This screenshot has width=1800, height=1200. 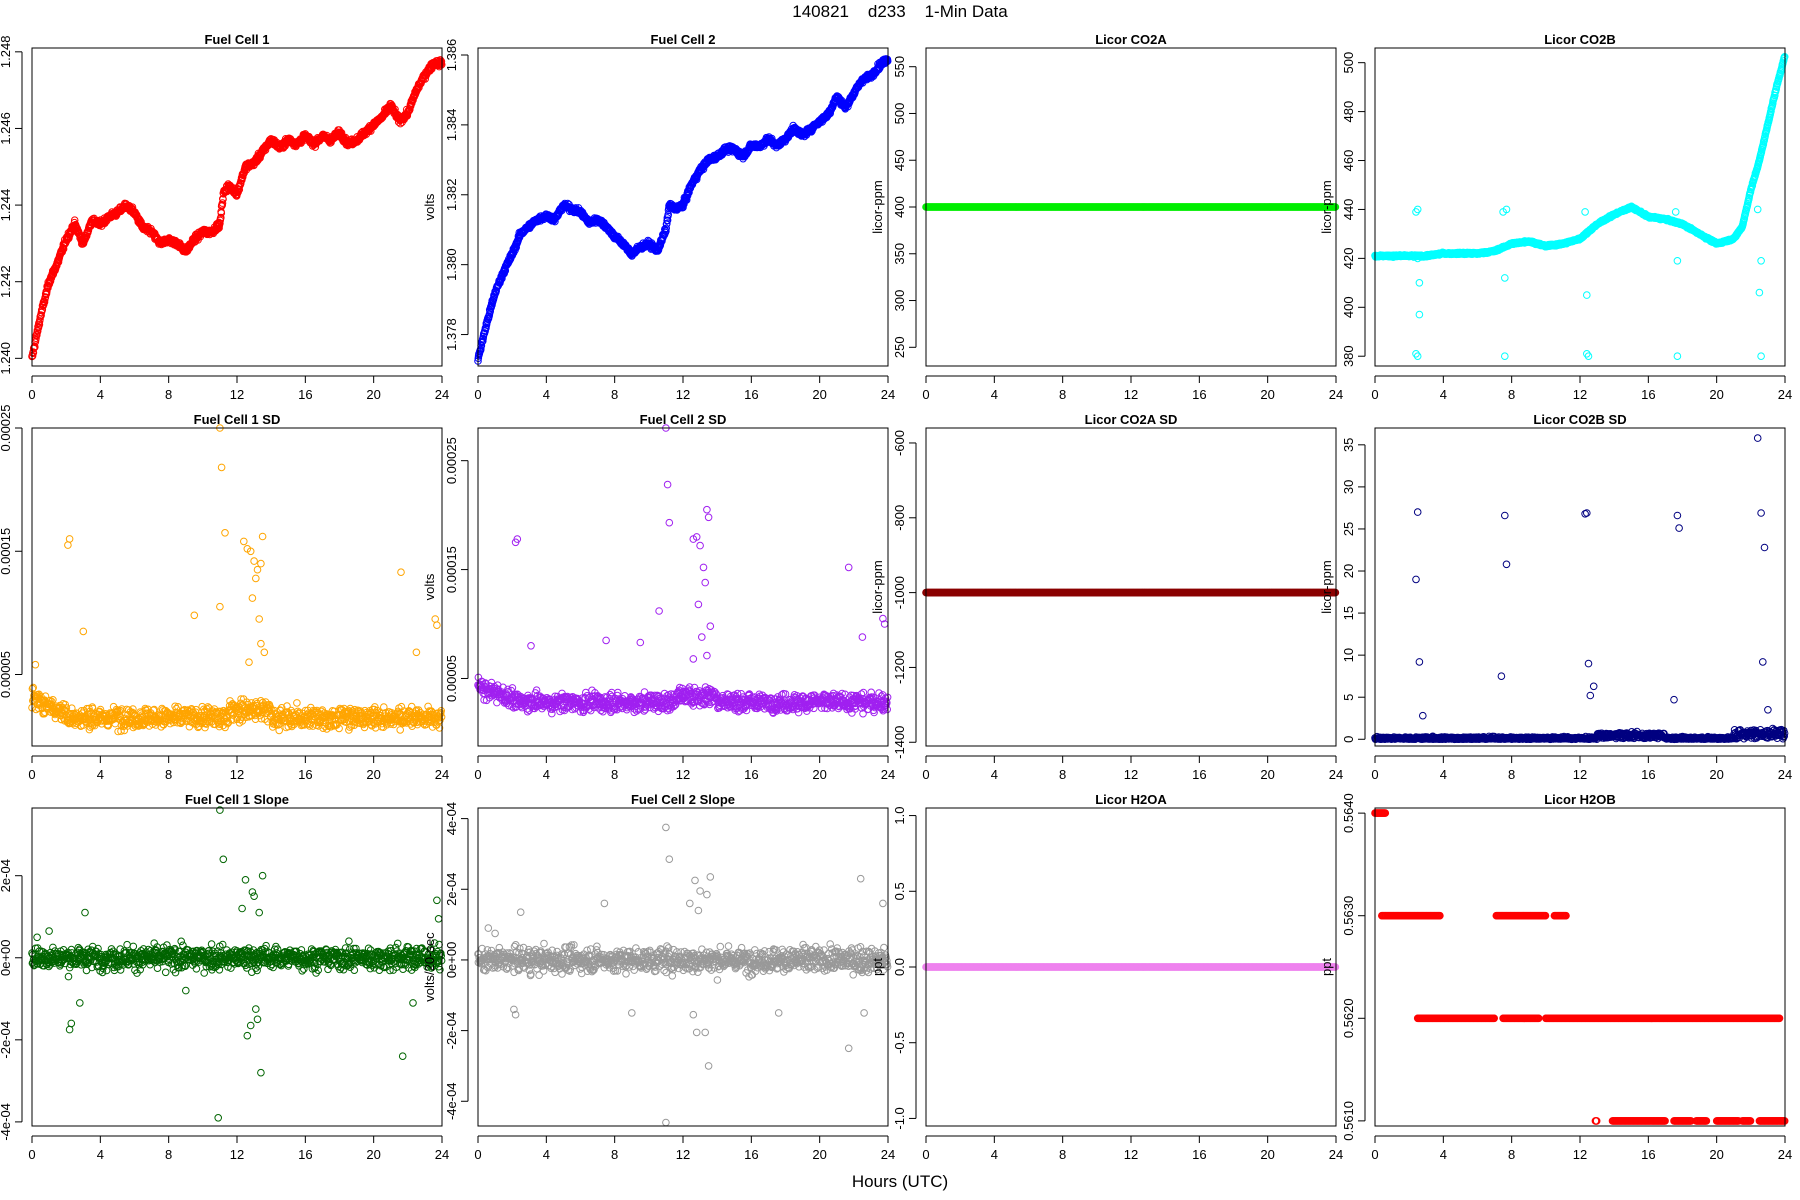 What do you see at coordinates (899, 207) in the screenshot?
I see `y-tick-label: 400` at bounding box center [899, 207].